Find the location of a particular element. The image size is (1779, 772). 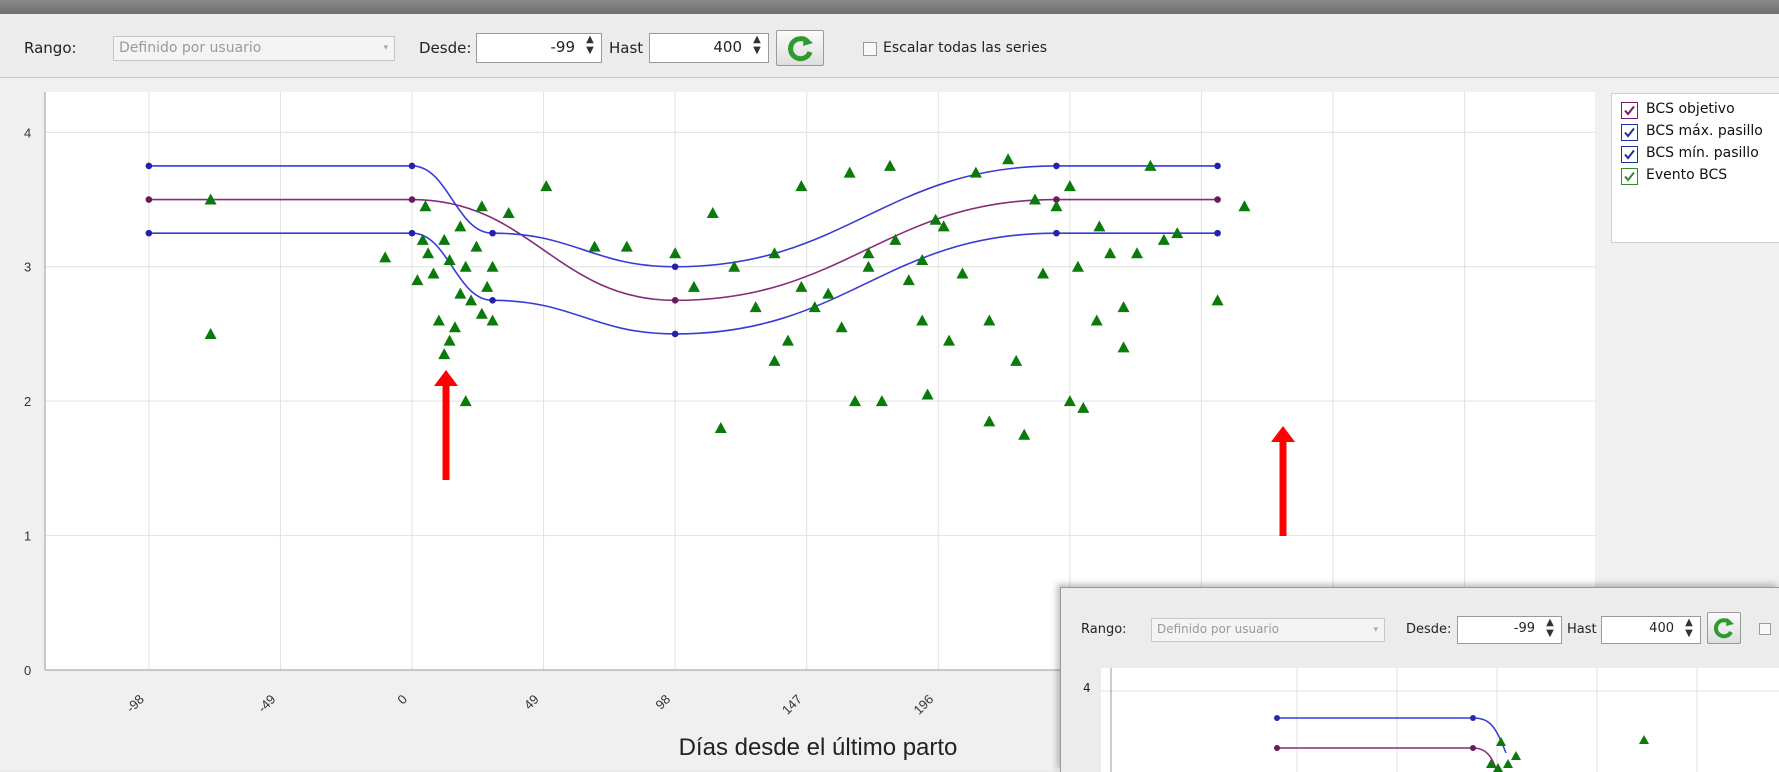

inset-hasta-label: Hast is located at coordinates (1582, 629).